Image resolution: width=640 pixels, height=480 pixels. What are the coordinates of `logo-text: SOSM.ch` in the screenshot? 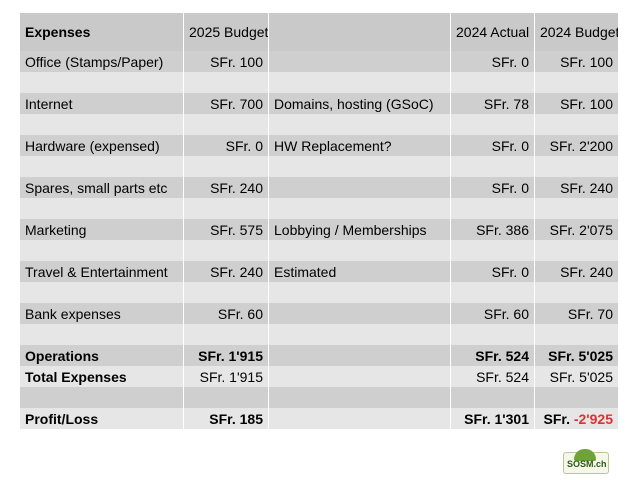 It's located at (587, 464).